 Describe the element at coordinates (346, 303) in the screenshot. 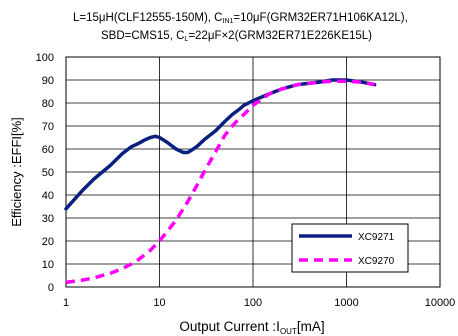

I see `x-tick-label: 1000` at that location.